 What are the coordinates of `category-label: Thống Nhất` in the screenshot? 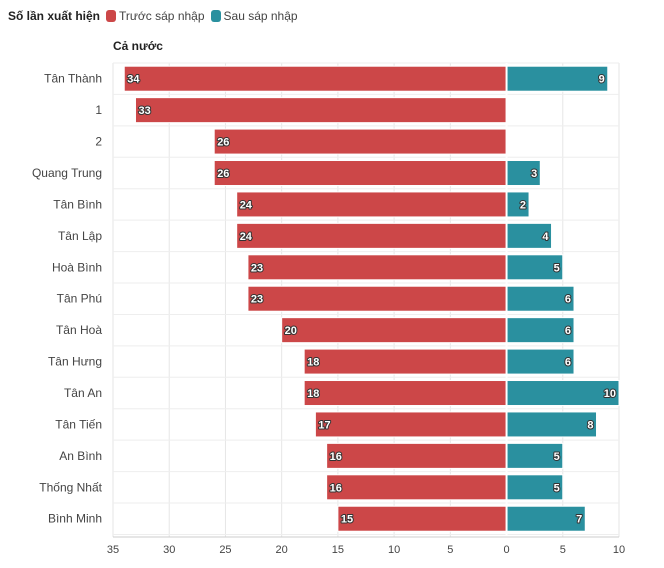 It's located at (70, 487).